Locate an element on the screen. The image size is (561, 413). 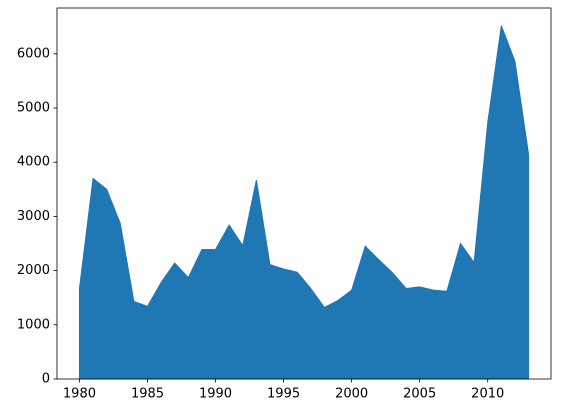
y-tick-label: 4000 is located at coordinates (33, 162).